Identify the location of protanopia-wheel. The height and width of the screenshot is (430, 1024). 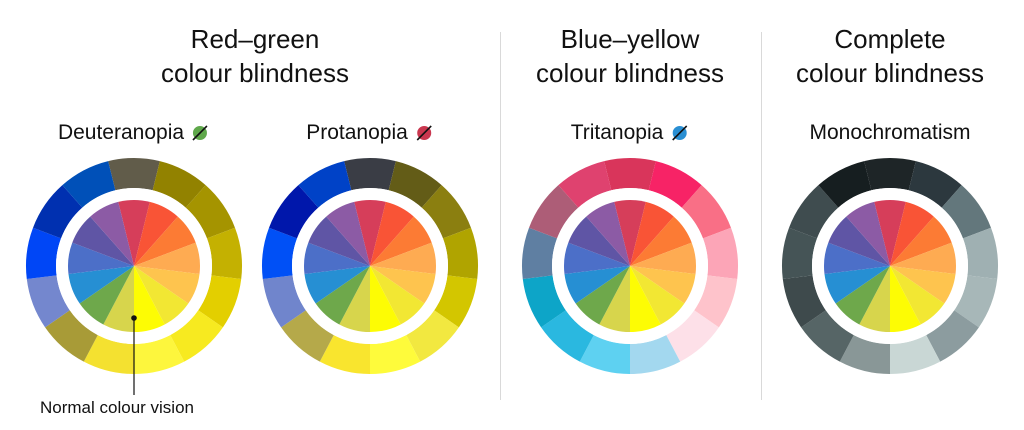
(370, 266).